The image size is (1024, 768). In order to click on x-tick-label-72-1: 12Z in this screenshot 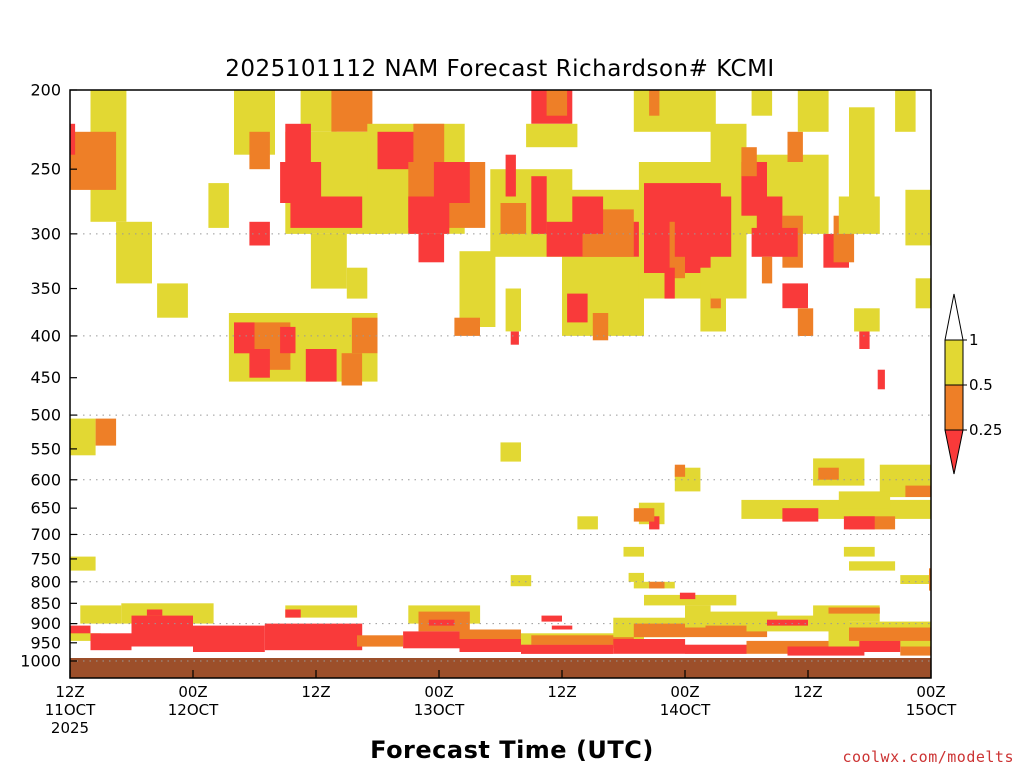, I will do `click(807, 692)`.